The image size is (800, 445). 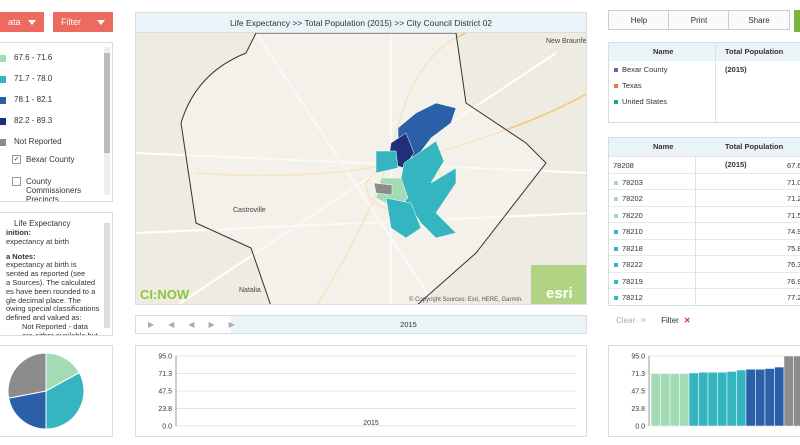 What do you see at coordinates (638, 374) in the screenshot?
I see `y-tick-label: 71.3` at bounding box center [638, 374].